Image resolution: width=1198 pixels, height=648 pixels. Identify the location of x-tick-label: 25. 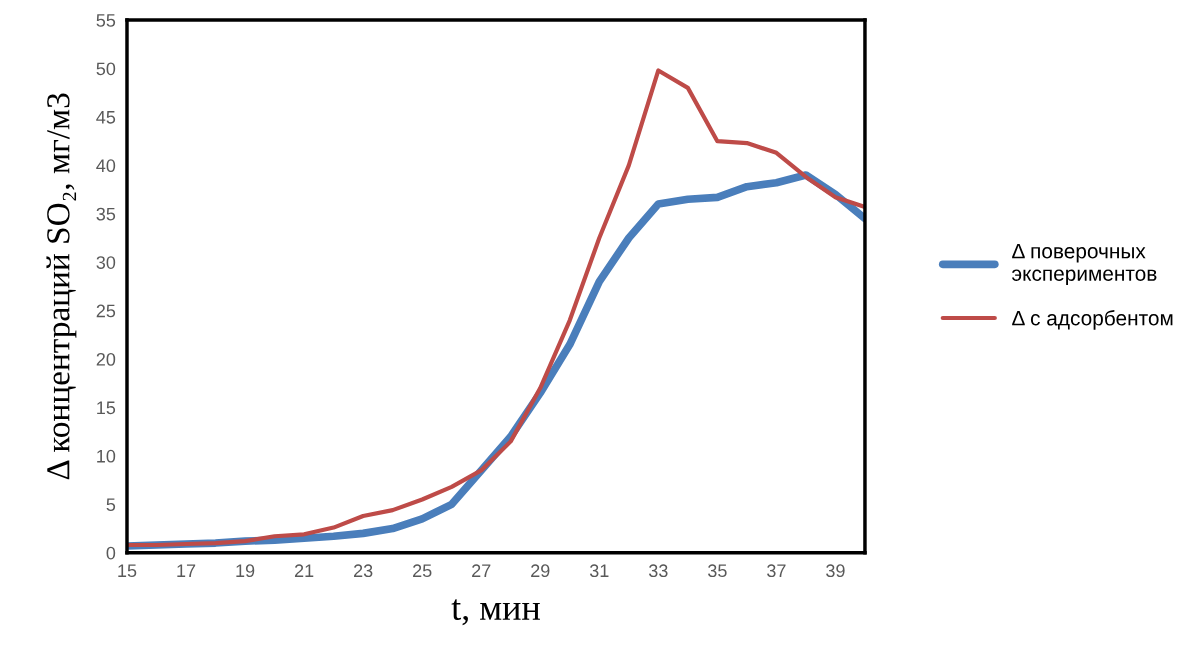
(422, 571).